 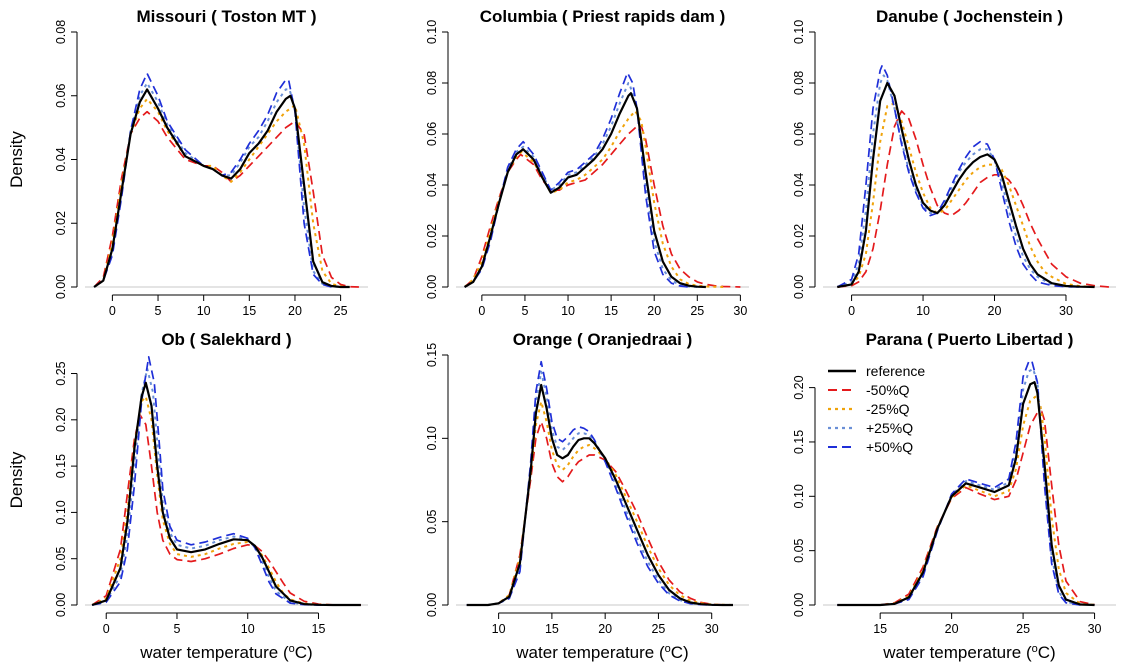 I want to click on legend-label: +25%Q, so click(x=889, y=428).